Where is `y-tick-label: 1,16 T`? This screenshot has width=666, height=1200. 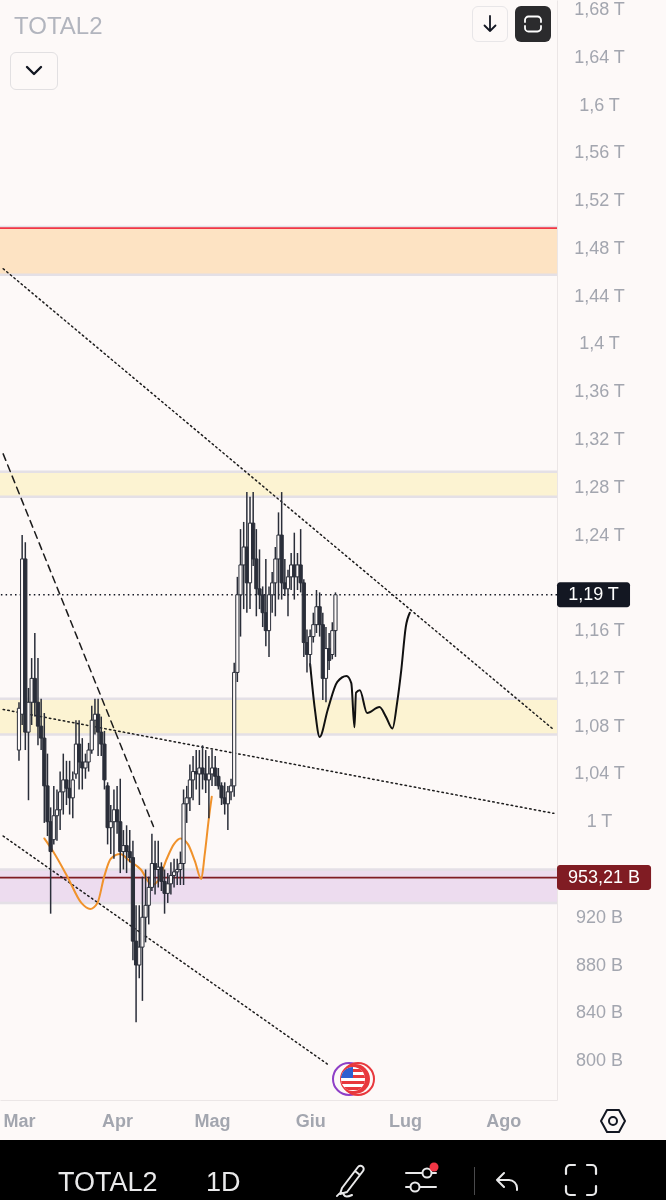
y-tick-label: 1,16 T is located at coordinates (599, 630).